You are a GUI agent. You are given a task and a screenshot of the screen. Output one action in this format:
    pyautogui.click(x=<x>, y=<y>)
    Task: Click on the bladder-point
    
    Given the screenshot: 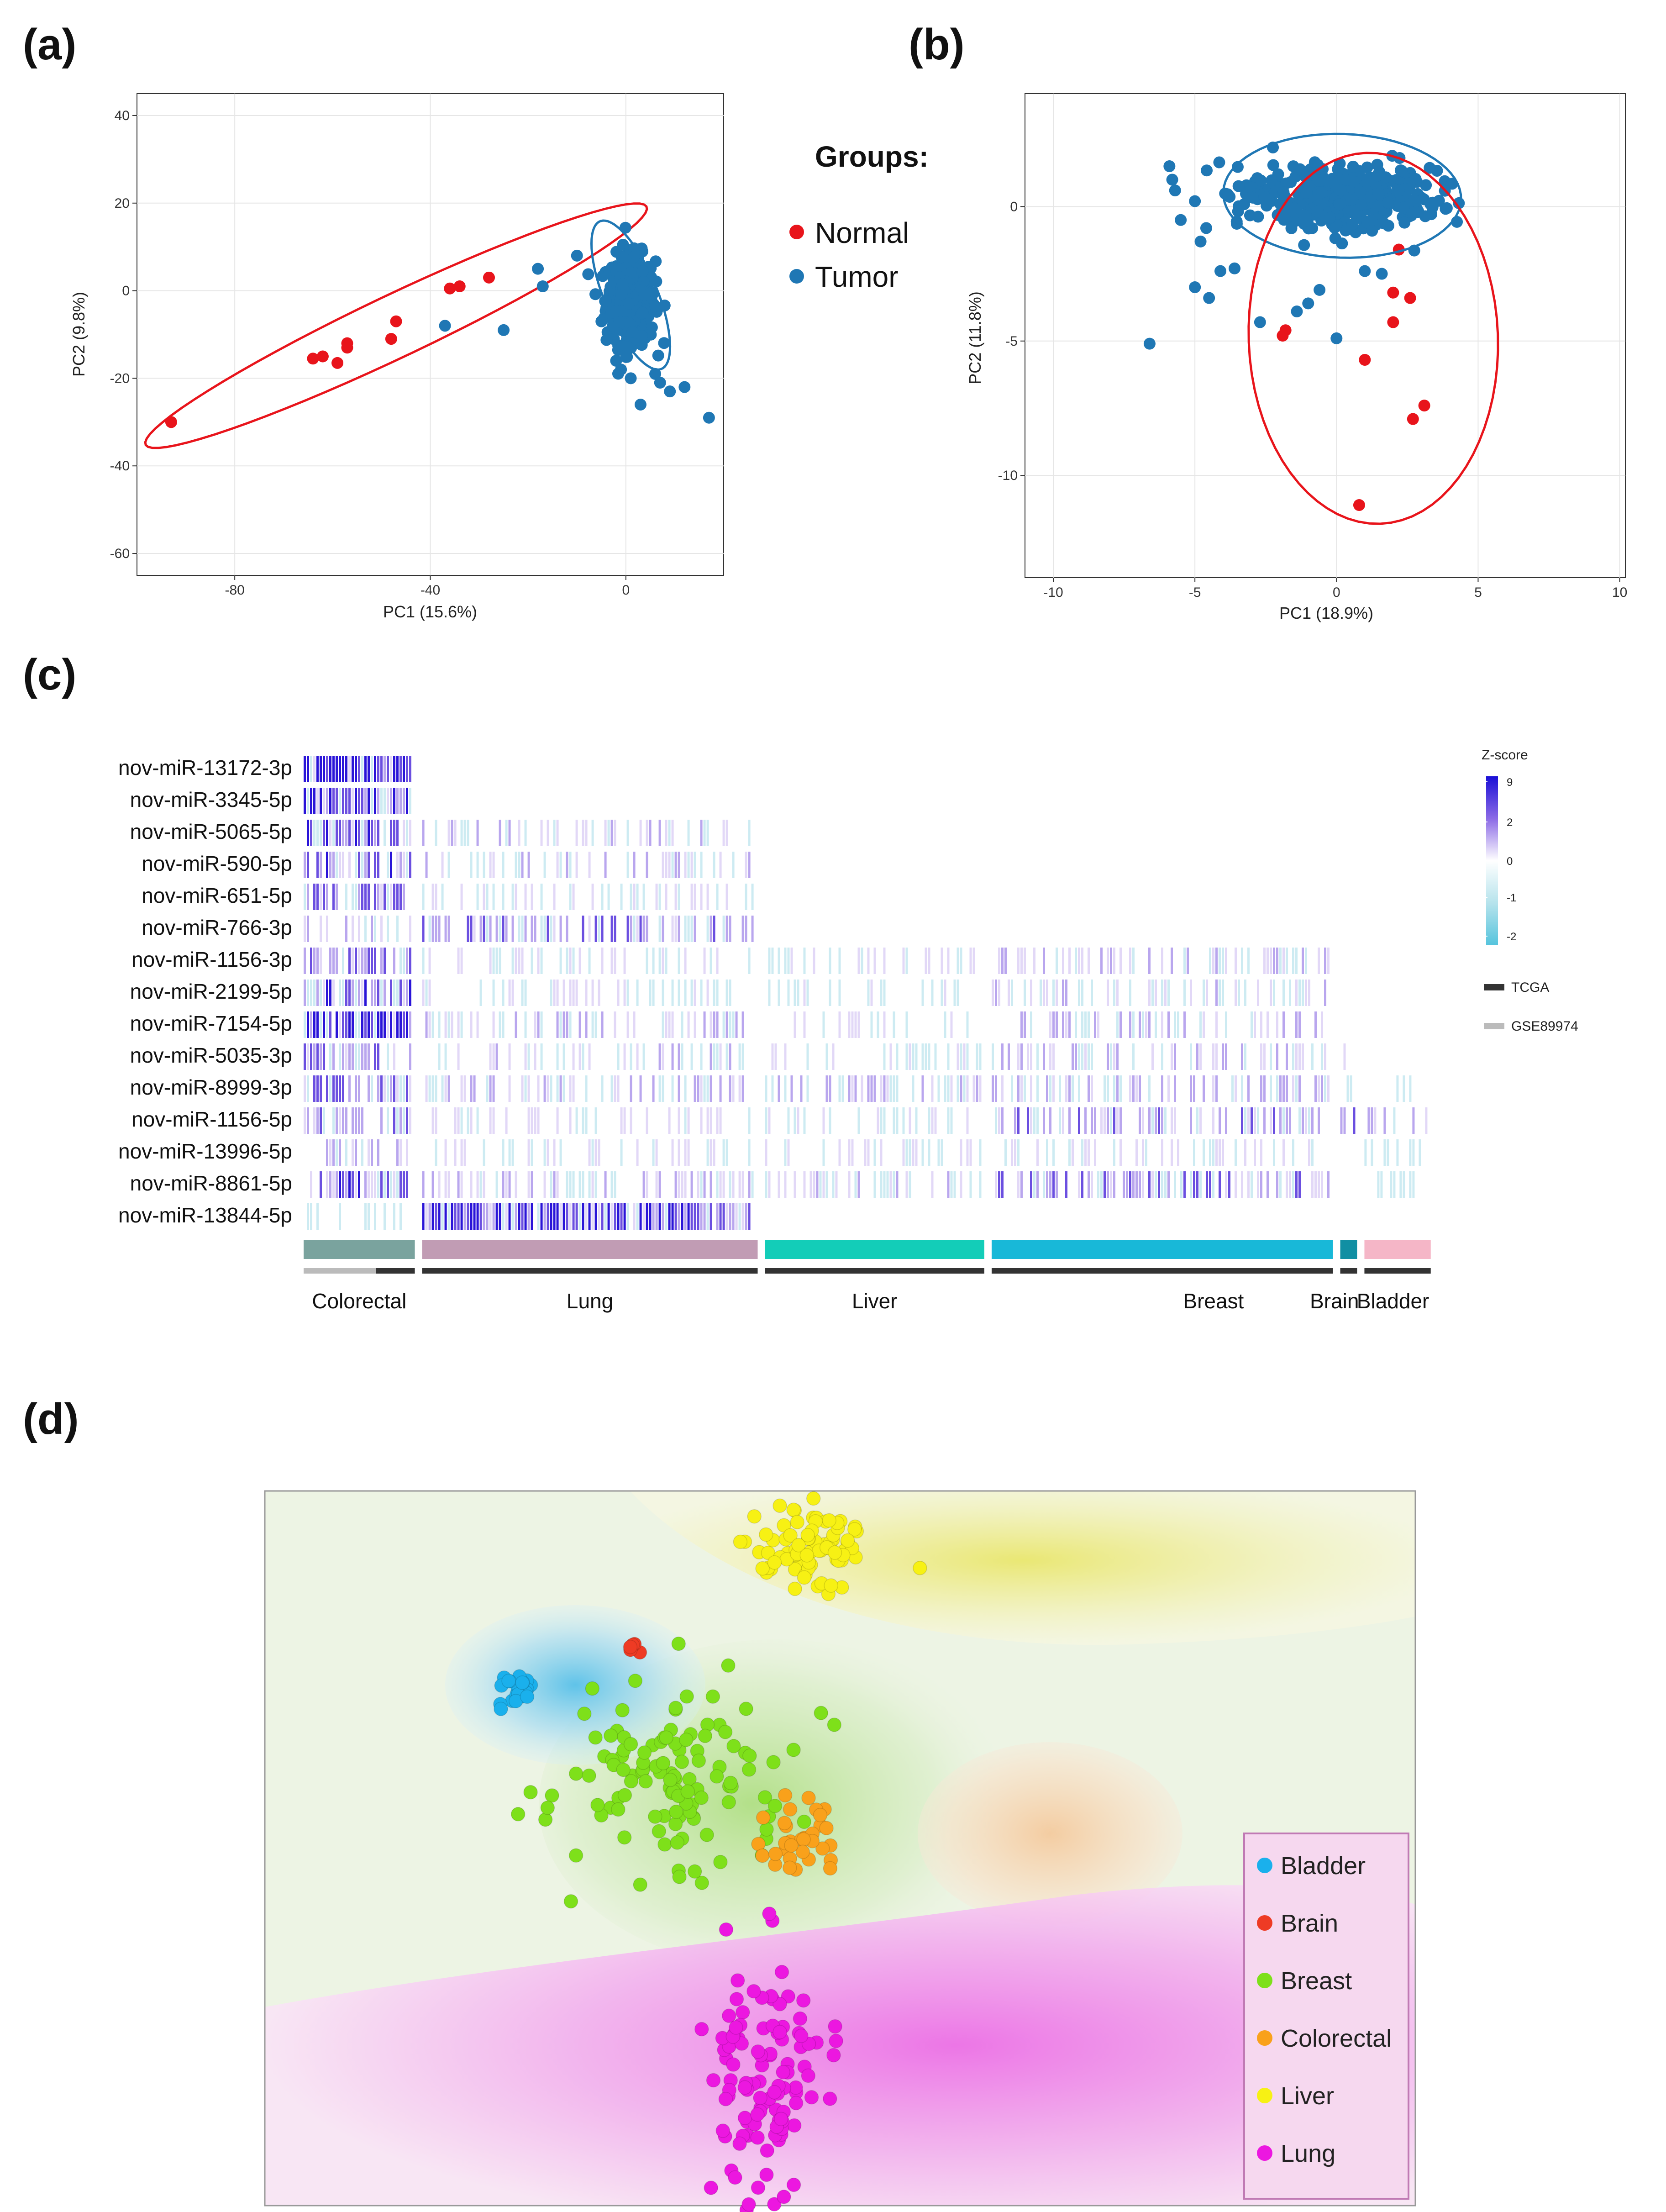 What is the action you would take?
    pyautogui.click(x=508, y=1681)
    